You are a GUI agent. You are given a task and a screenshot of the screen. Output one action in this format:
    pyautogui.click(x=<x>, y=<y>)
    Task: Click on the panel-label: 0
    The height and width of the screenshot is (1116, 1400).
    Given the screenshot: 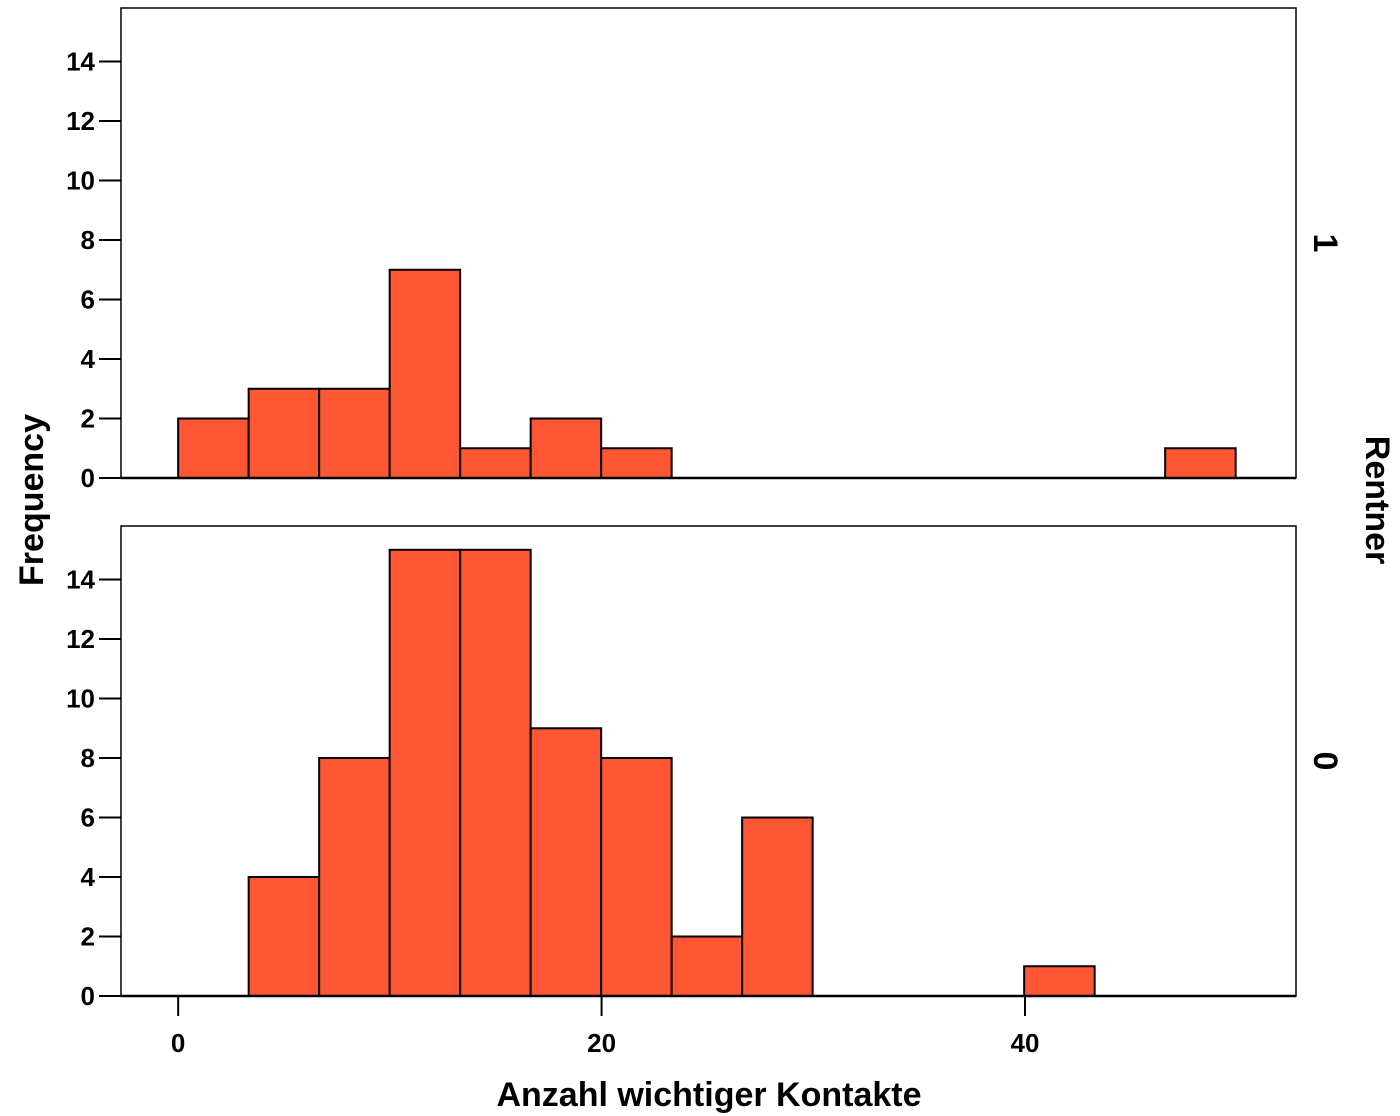 What is the action you would take?
    pyautogui.click(x=1325, y=761)
    